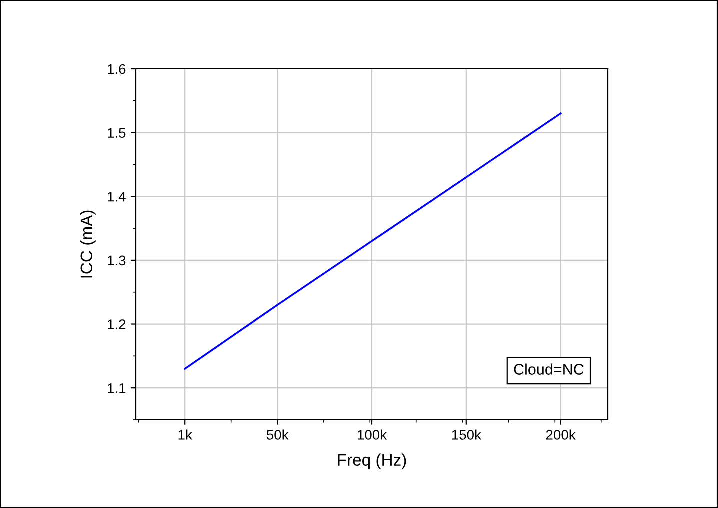 Image resolution: width=718 pixels, height=508 pixels. What do you see at coordinates (117, 261) in the screenshot?
I see `y-tick-label: 1.3` at bounding box center [117, 261].